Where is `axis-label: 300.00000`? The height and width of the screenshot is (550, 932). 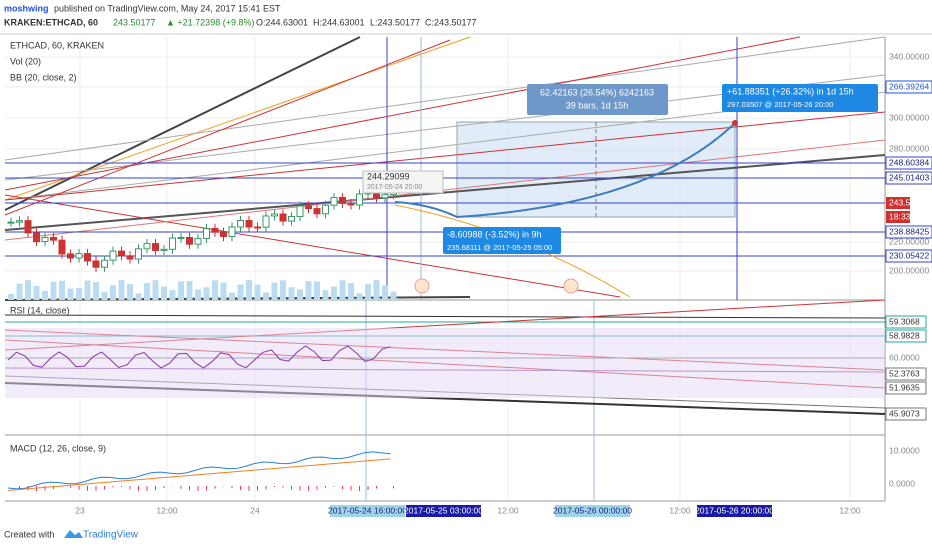 axis-label: 300.00000 is located at coordinates (909, 117).